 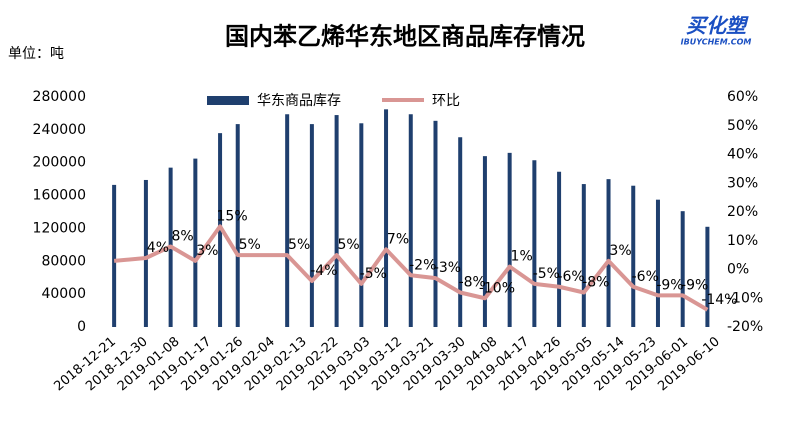 What do you see at coordinates (59, 130) in the screenshot?
I see `y-tick-label: 240000` at bounding box center [59, 130].